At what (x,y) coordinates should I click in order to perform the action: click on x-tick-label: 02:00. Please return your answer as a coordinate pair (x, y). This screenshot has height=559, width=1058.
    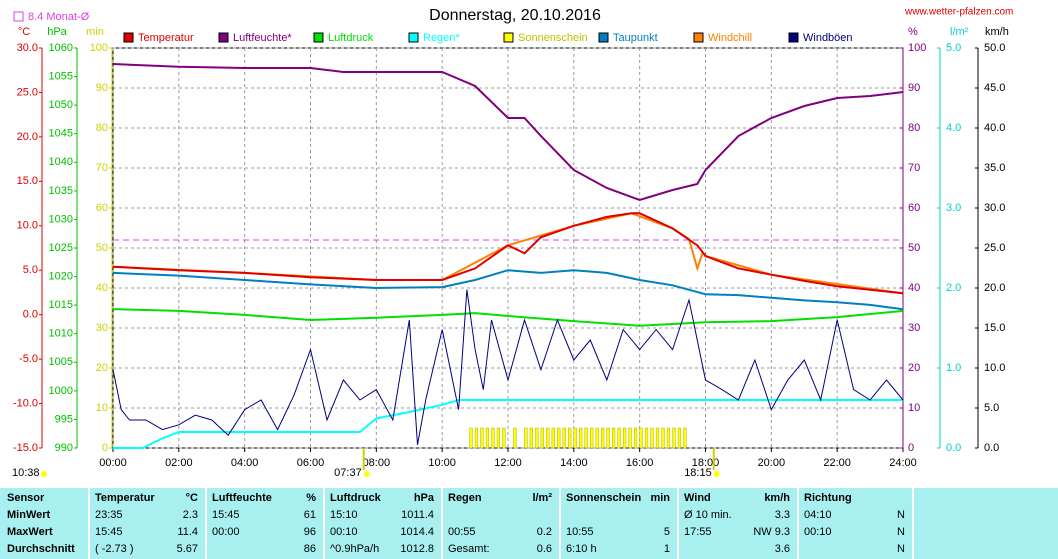
    Looking at the image, I should click on (179, 463).